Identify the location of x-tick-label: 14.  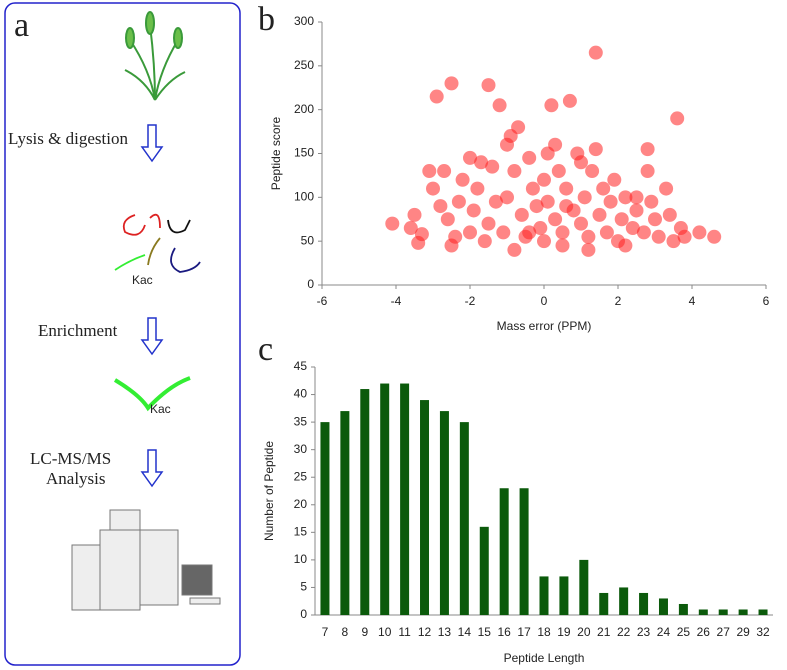
(465, 632).